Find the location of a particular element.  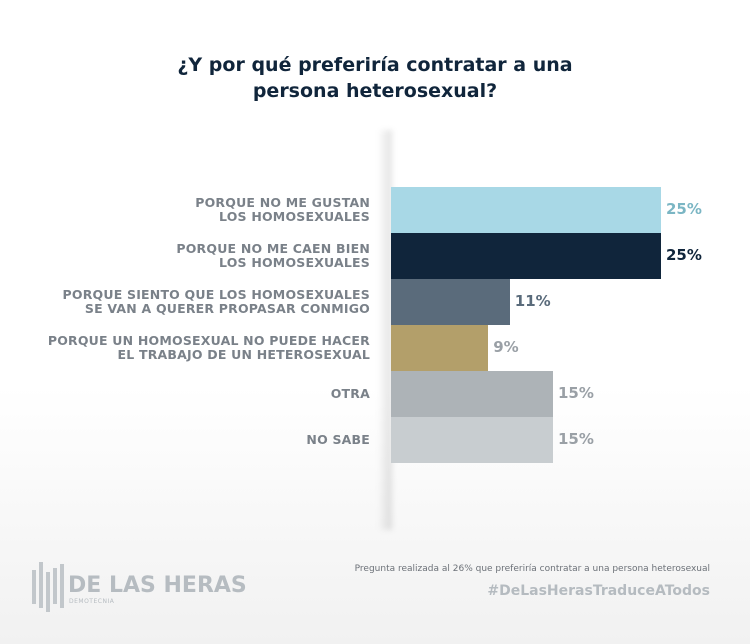

axis-shadow is located at coordinates (385, 330).